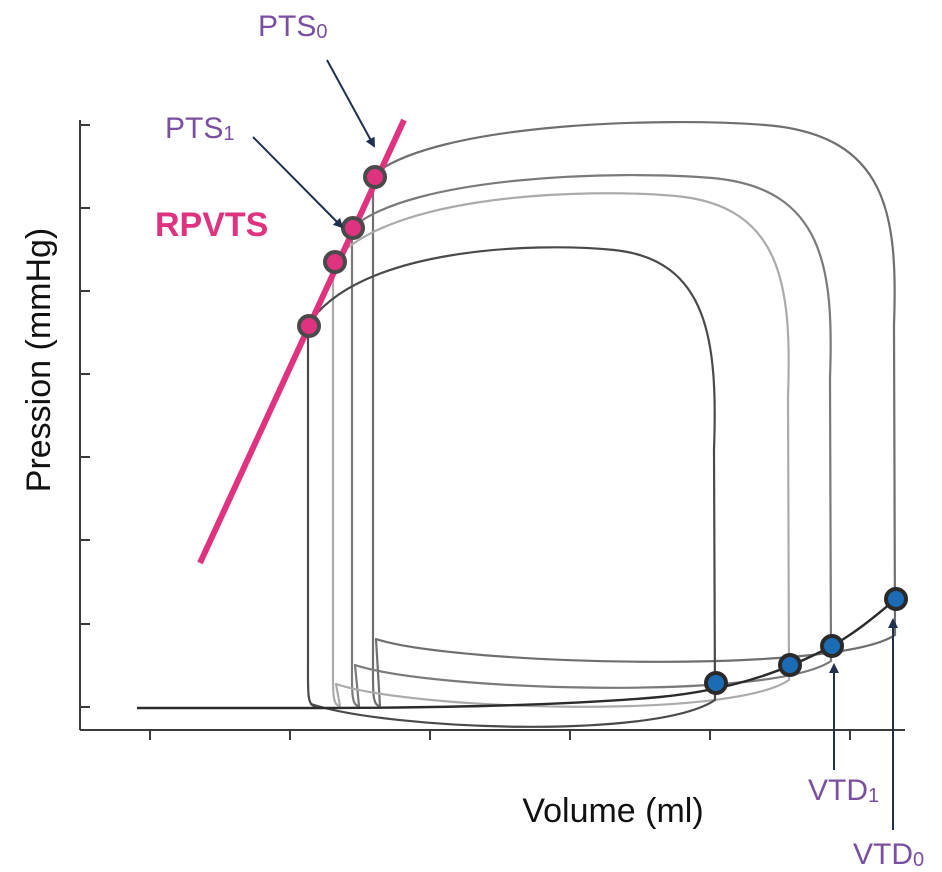 This screenshot has height=872, width=942. I want to click on vtd1-label-base: VTD, so click(838, 790).